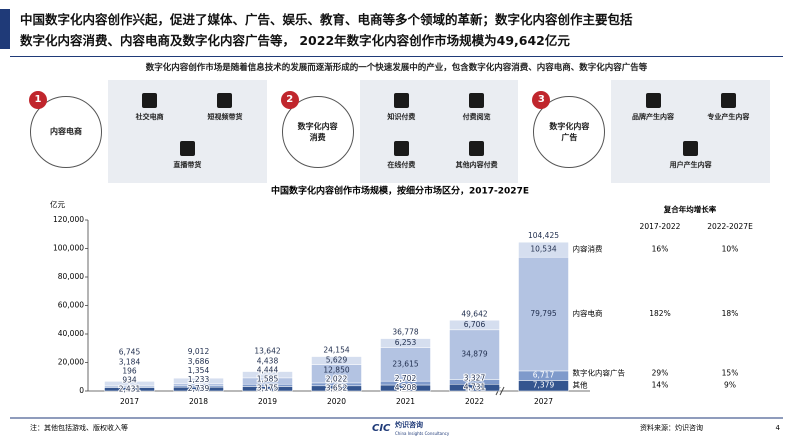 The width and height of the screenshot is (793, 446). I want to click on total-label: 36,778, so click(405, 332).